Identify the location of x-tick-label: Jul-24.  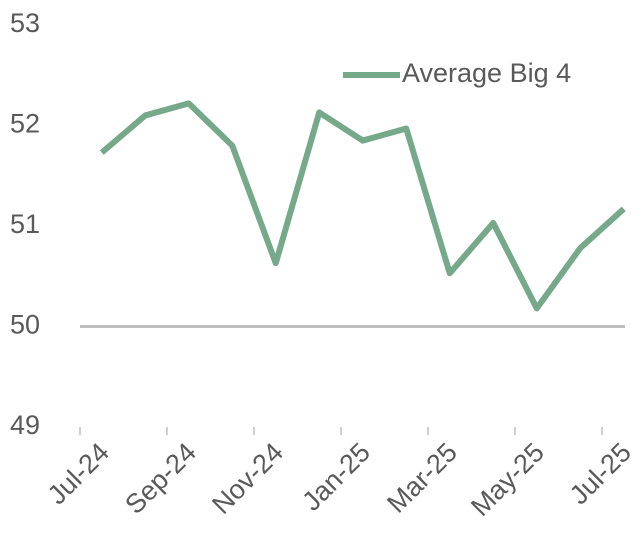
(78, 473).